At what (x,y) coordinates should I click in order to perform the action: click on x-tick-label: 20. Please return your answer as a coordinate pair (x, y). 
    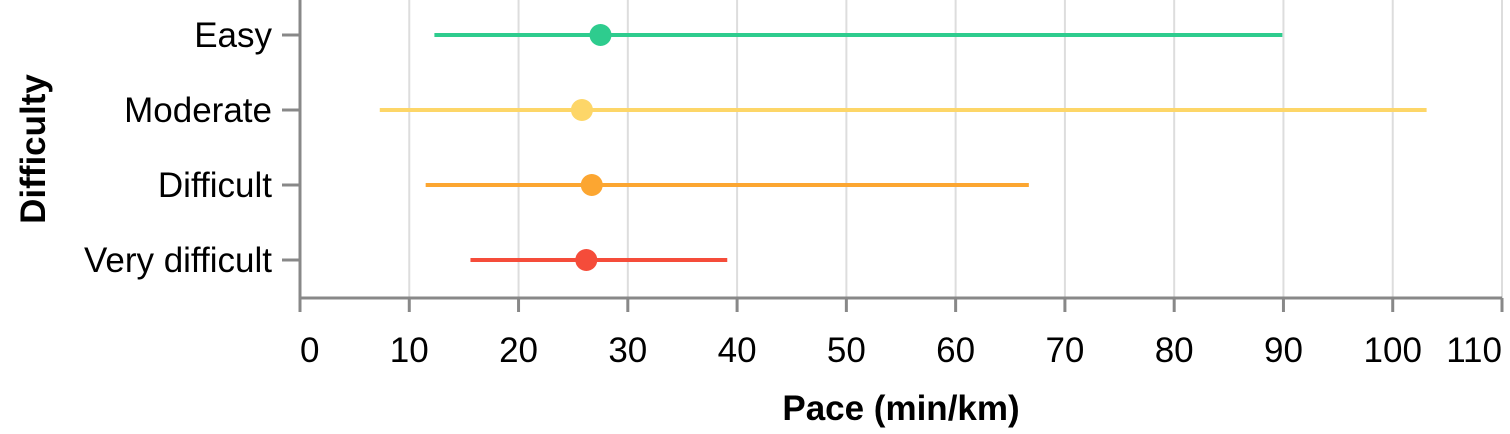
    Looking at the image, I should click on (518, 350).